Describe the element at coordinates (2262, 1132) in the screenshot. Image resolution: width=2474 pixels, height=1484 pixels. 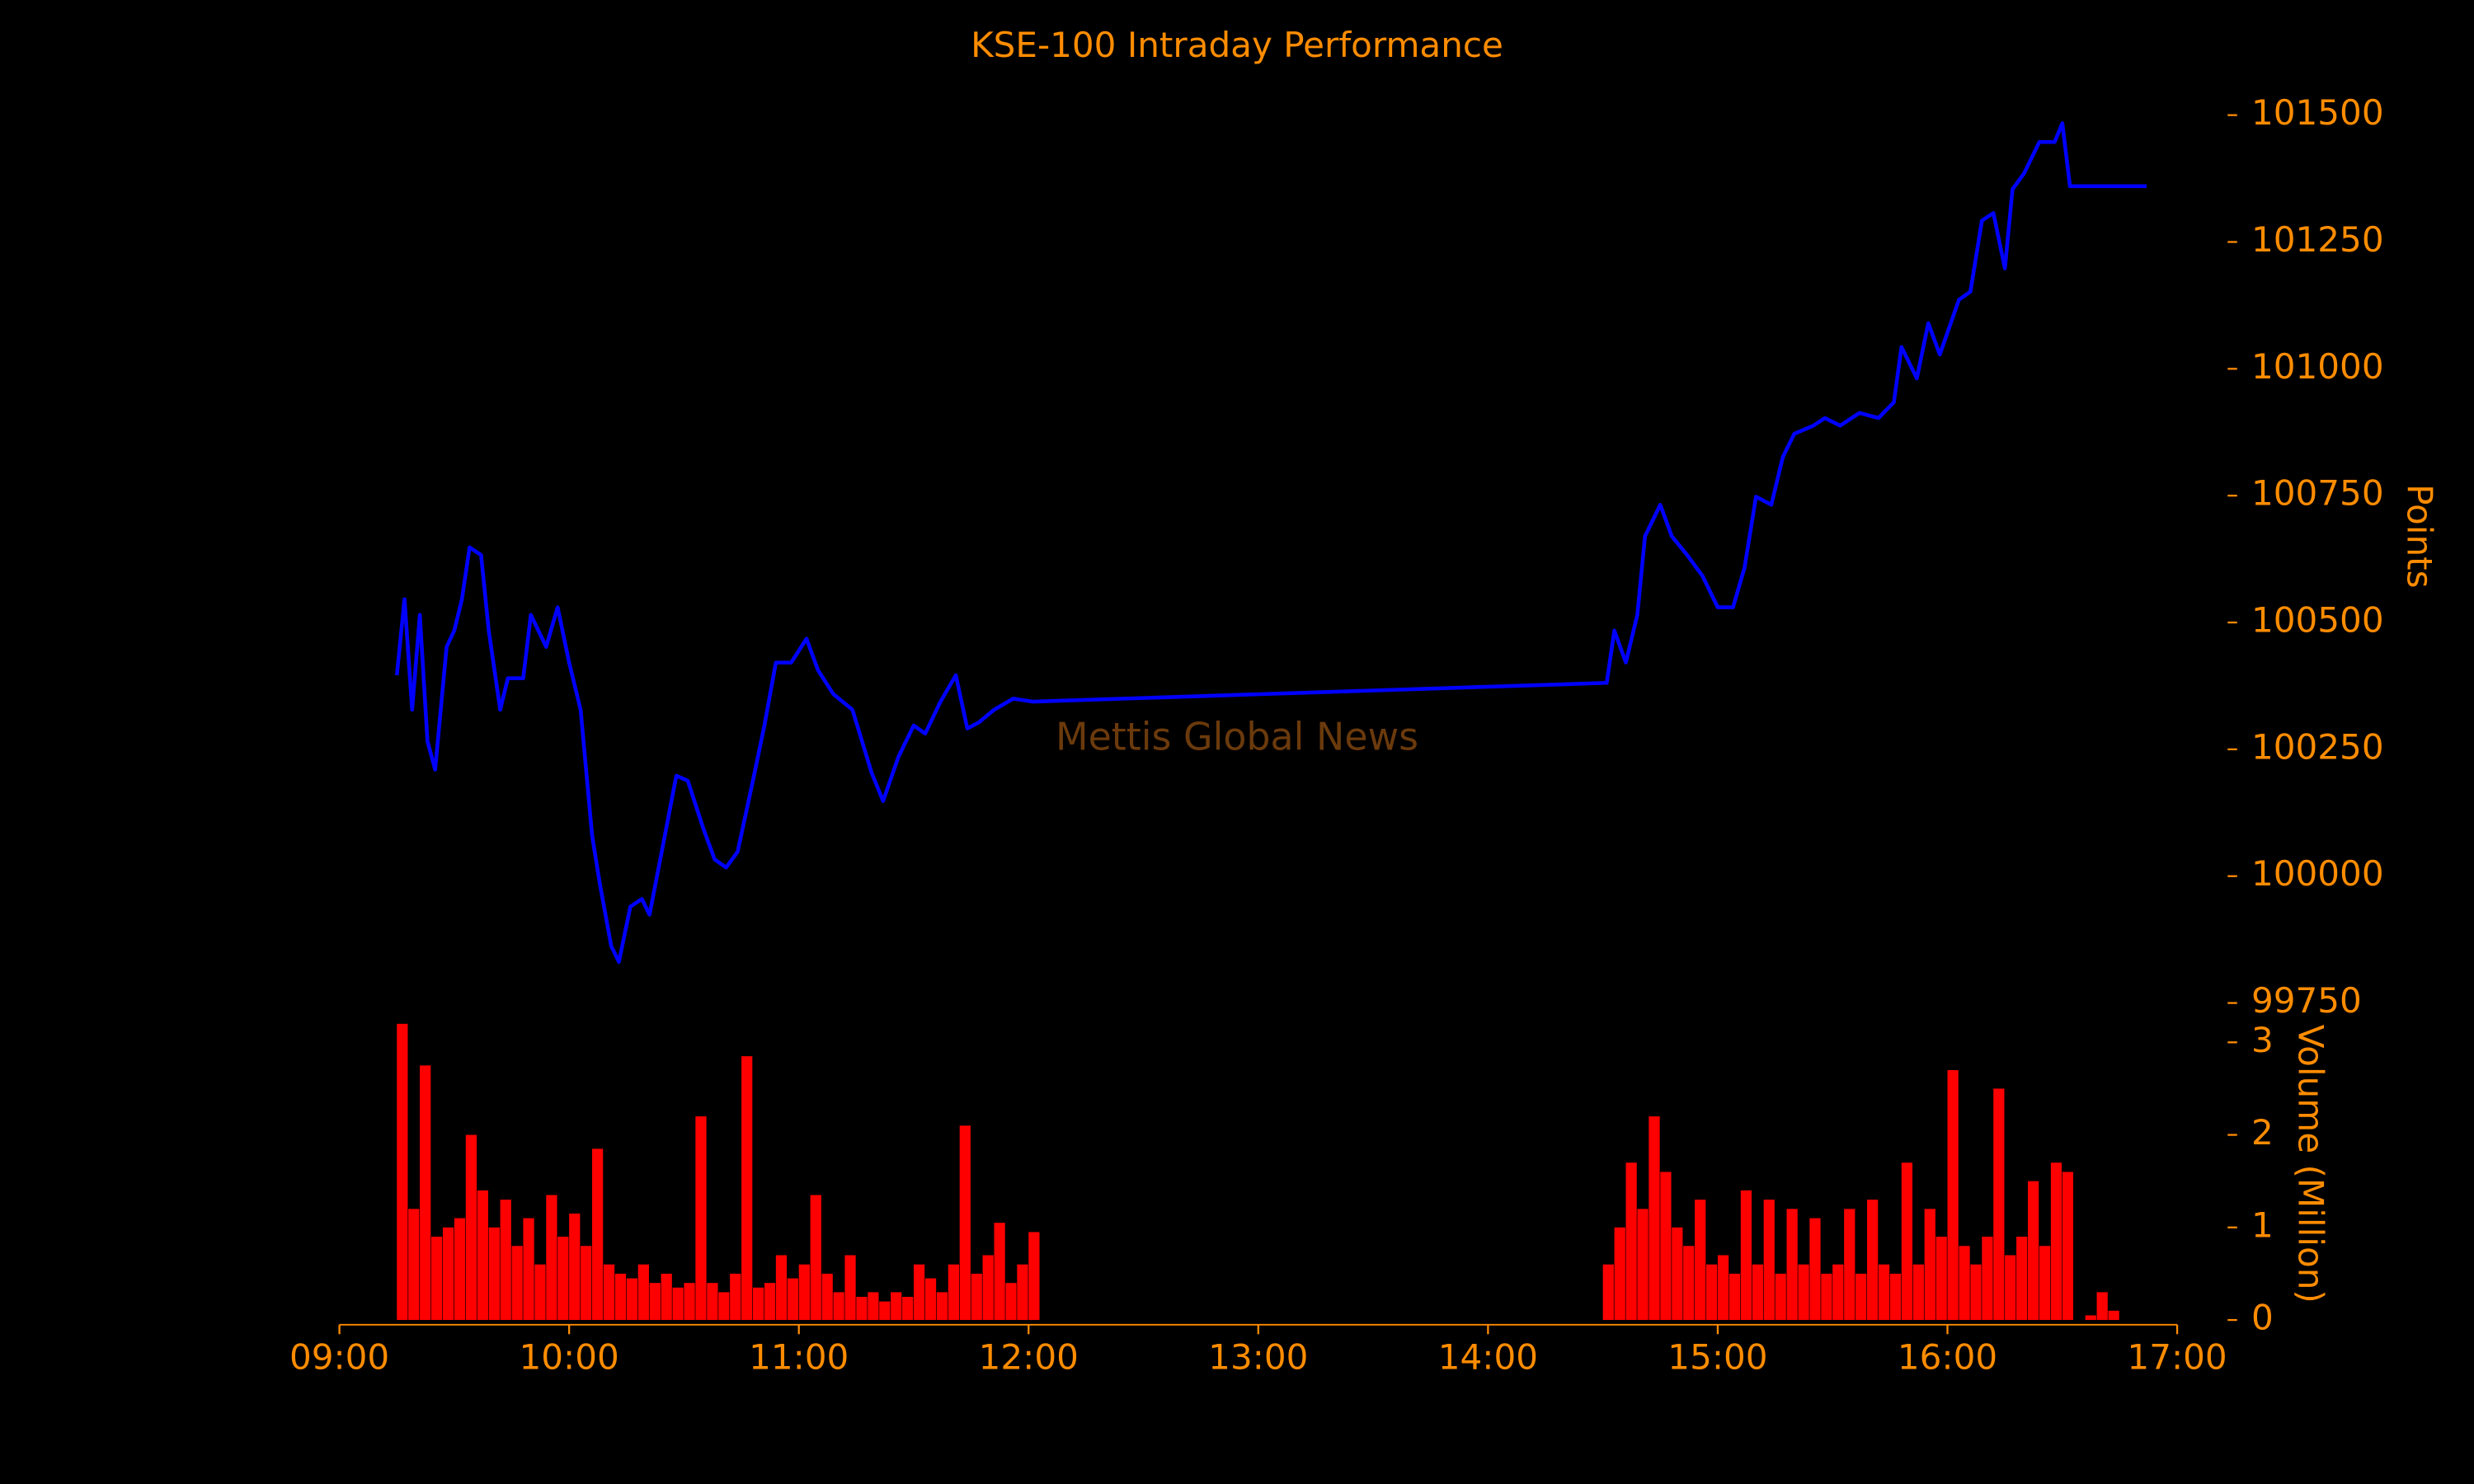
I see `y2-tick-label: 2` at that location.